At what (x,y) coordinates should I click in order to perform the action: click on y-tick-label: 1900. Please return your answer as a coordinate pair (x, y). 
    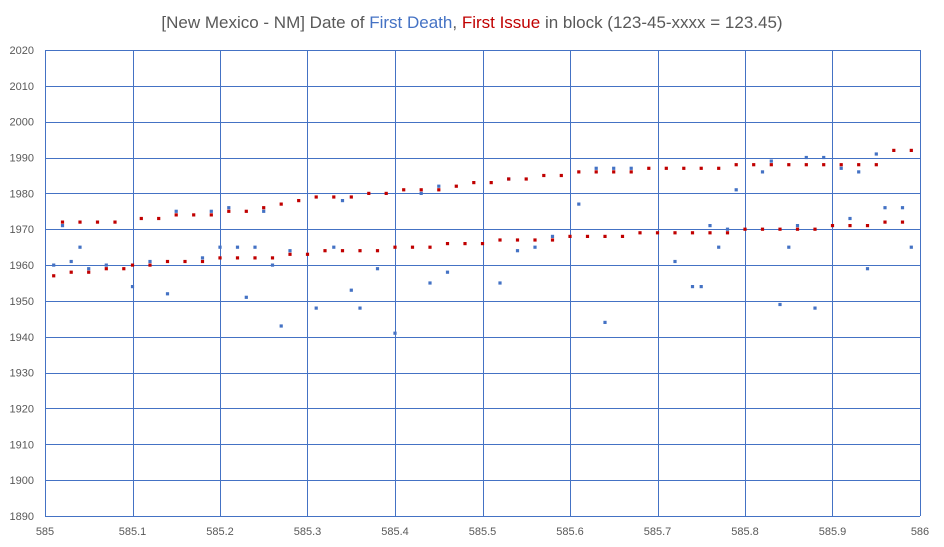
    Looking at the image, I should click on (22, 481).